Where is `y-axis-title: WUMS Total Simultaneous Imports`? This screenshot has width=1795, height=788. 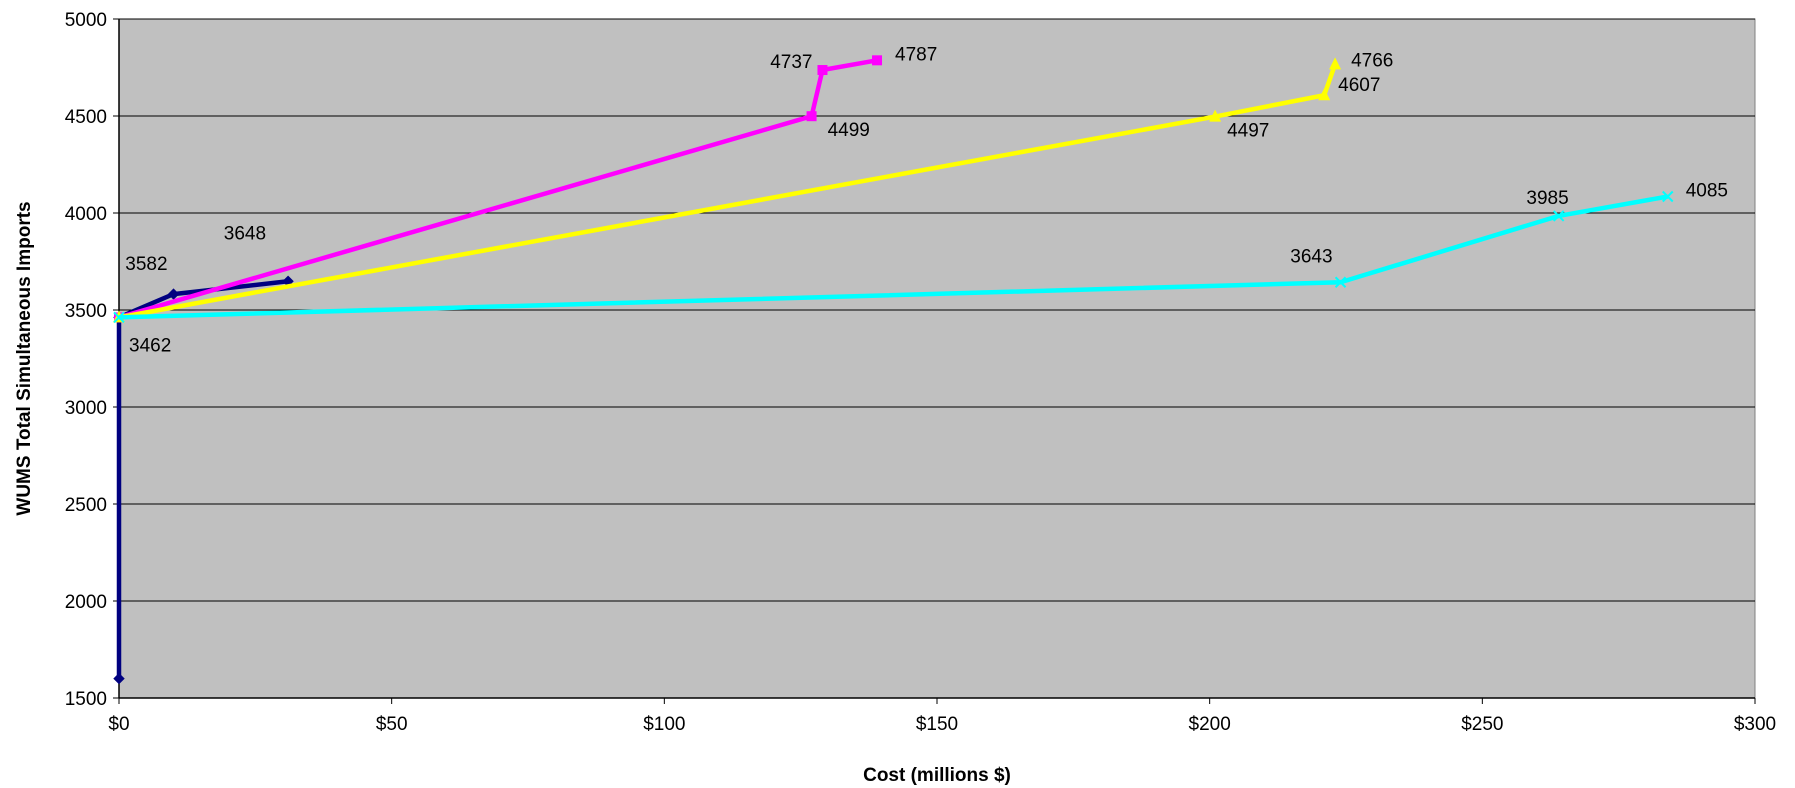
y-axis-title: WUMS Total Simultaneous Imports is located at coordinates (24, 358).